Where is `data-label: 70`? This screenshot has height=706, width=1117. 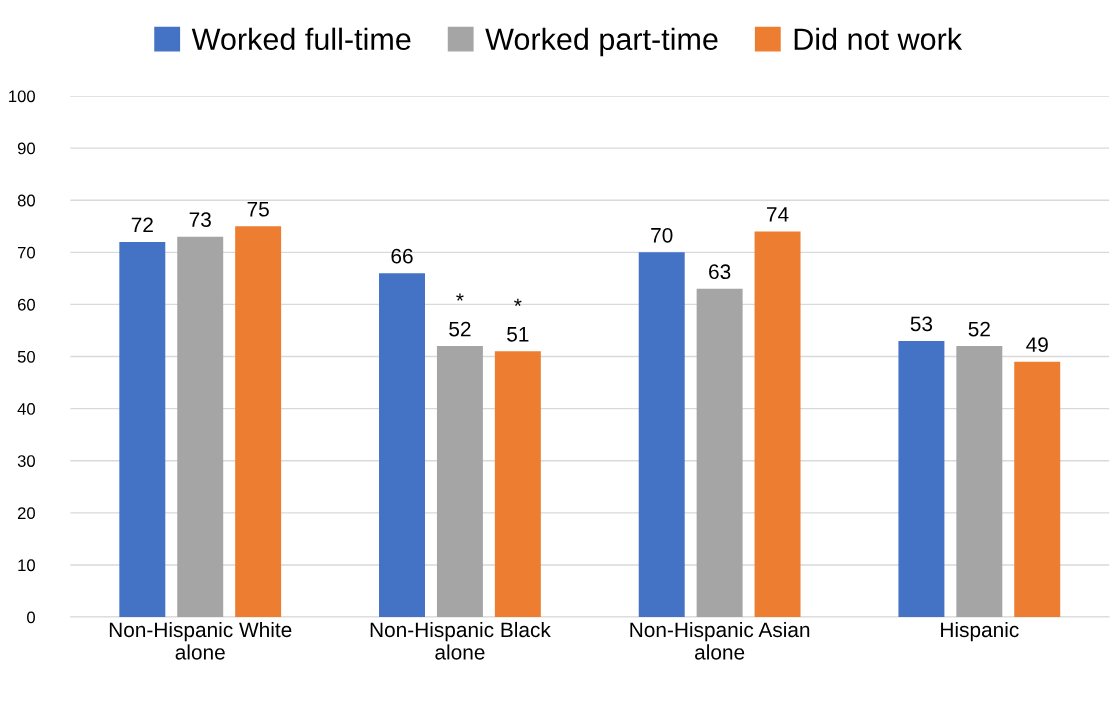 data-label: 70 is located at coordinates (662, 235).